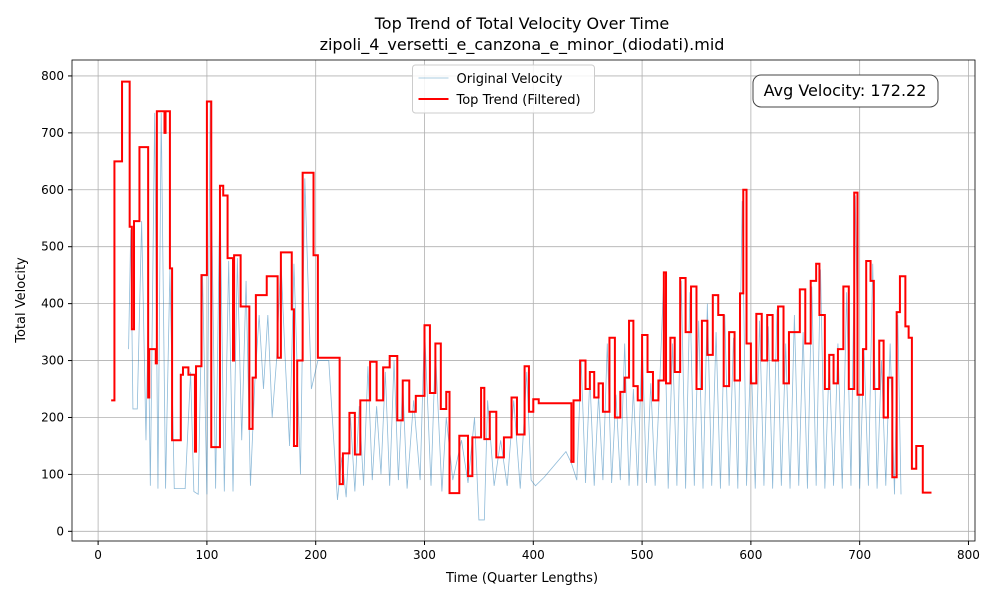  I want to click on legend-box, so click(503, 89).